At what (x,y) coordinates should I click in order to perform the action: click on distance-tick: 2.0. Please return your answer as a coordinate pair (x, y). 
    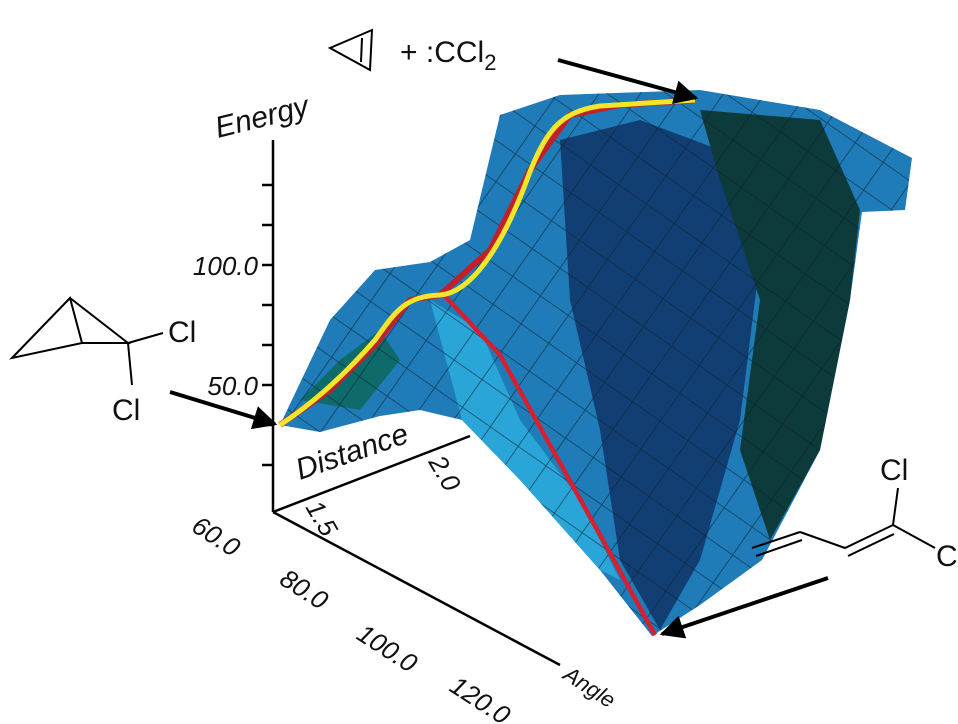
    Looking at the image, I should click on (444, 473).